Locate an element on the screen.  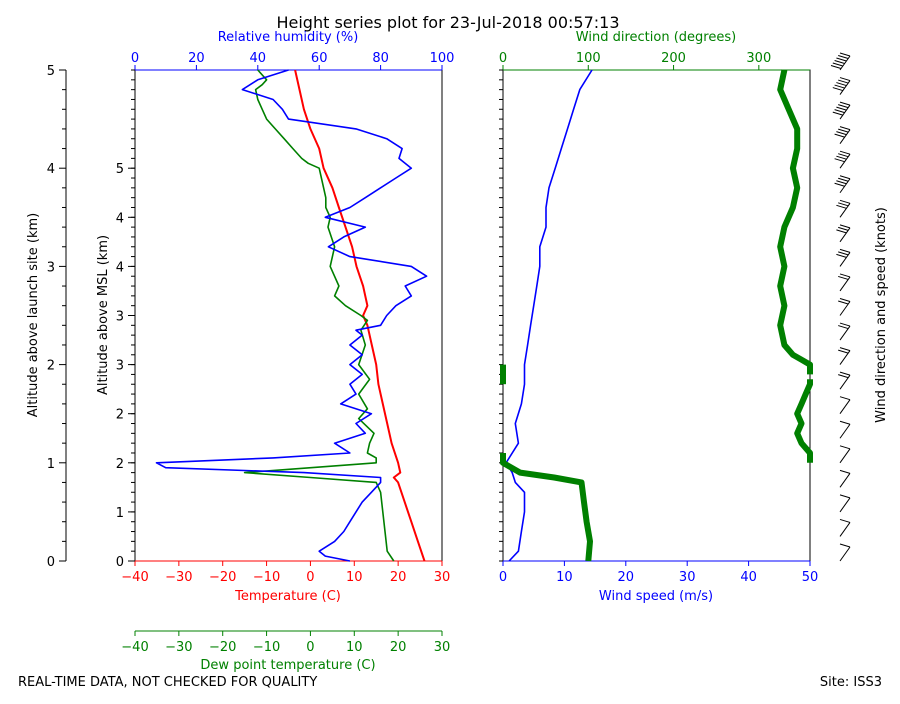
temperature-tick-label: 20 is located at coordinates (398, 577).